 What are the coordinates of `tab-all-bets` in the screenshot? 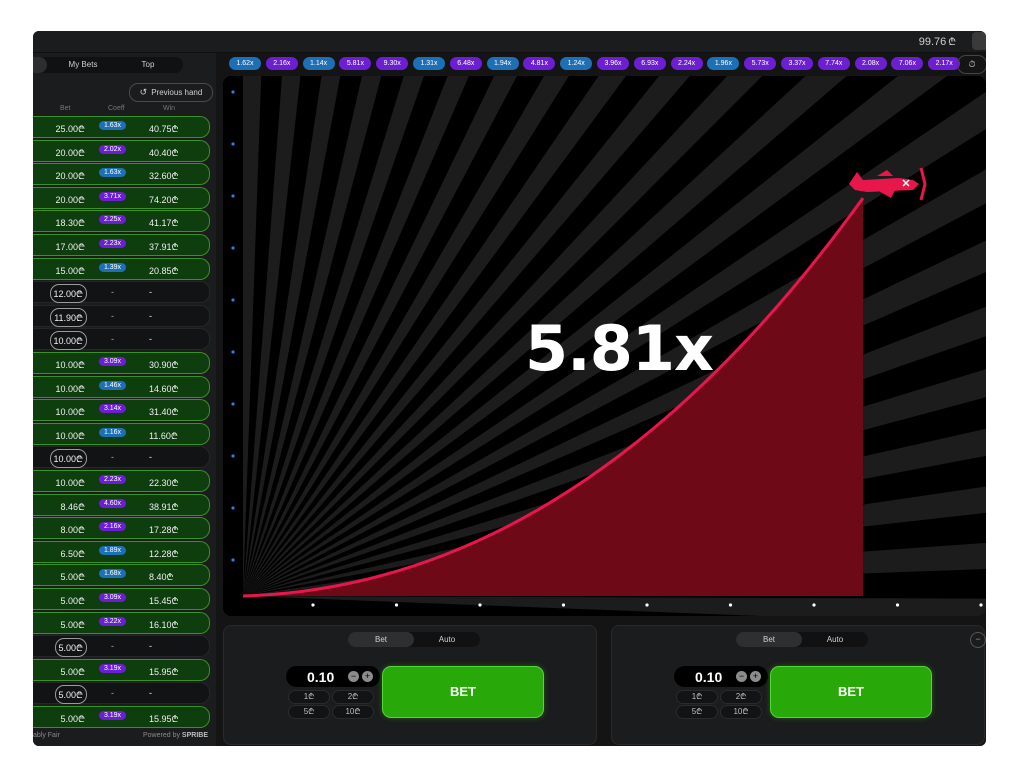 It's located at (40, 65).